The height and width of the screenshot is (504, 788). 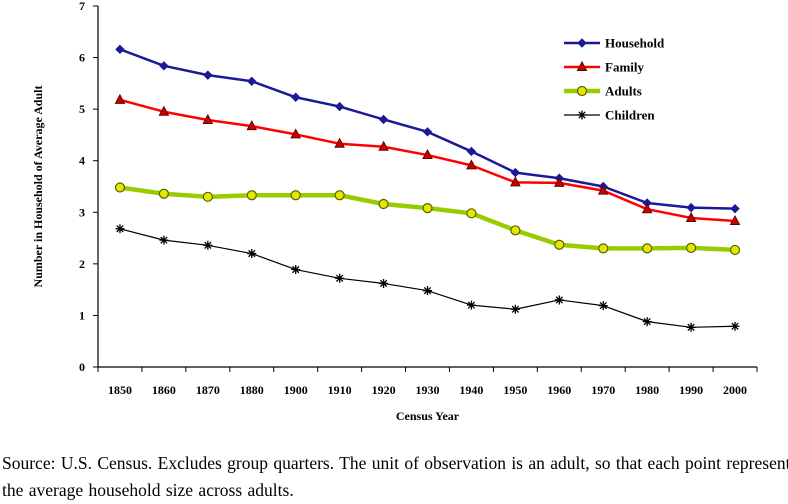 I want to click on x-tick-label: 1900, so click(x=296, y=390).